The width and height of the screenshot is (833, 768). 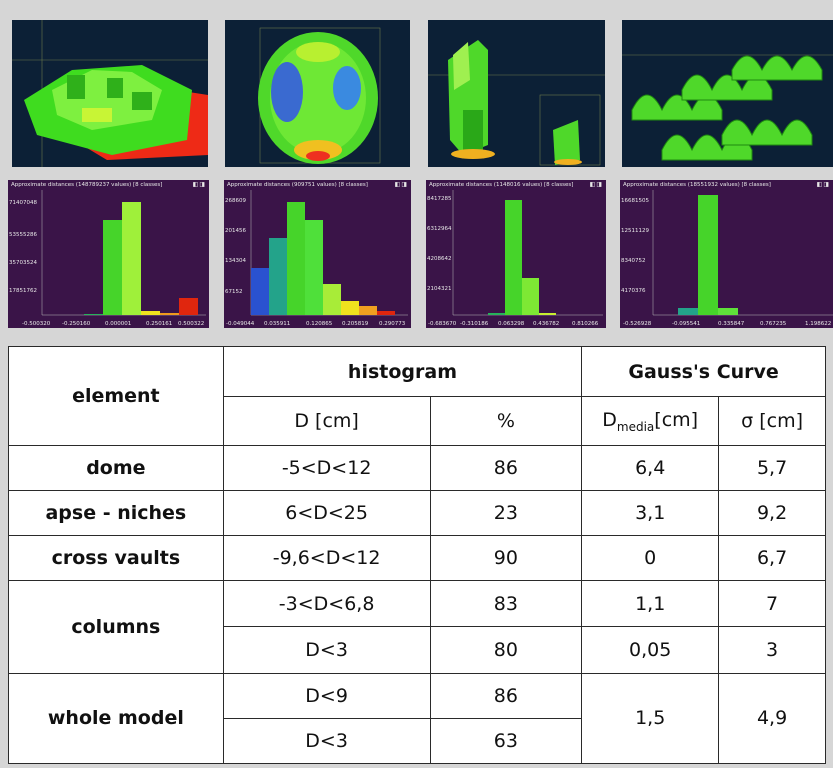 What do you see at coordinates (585, 324) in the screenshot?
I see `x-tick: 0.810266` at bounding box center [585, 324].